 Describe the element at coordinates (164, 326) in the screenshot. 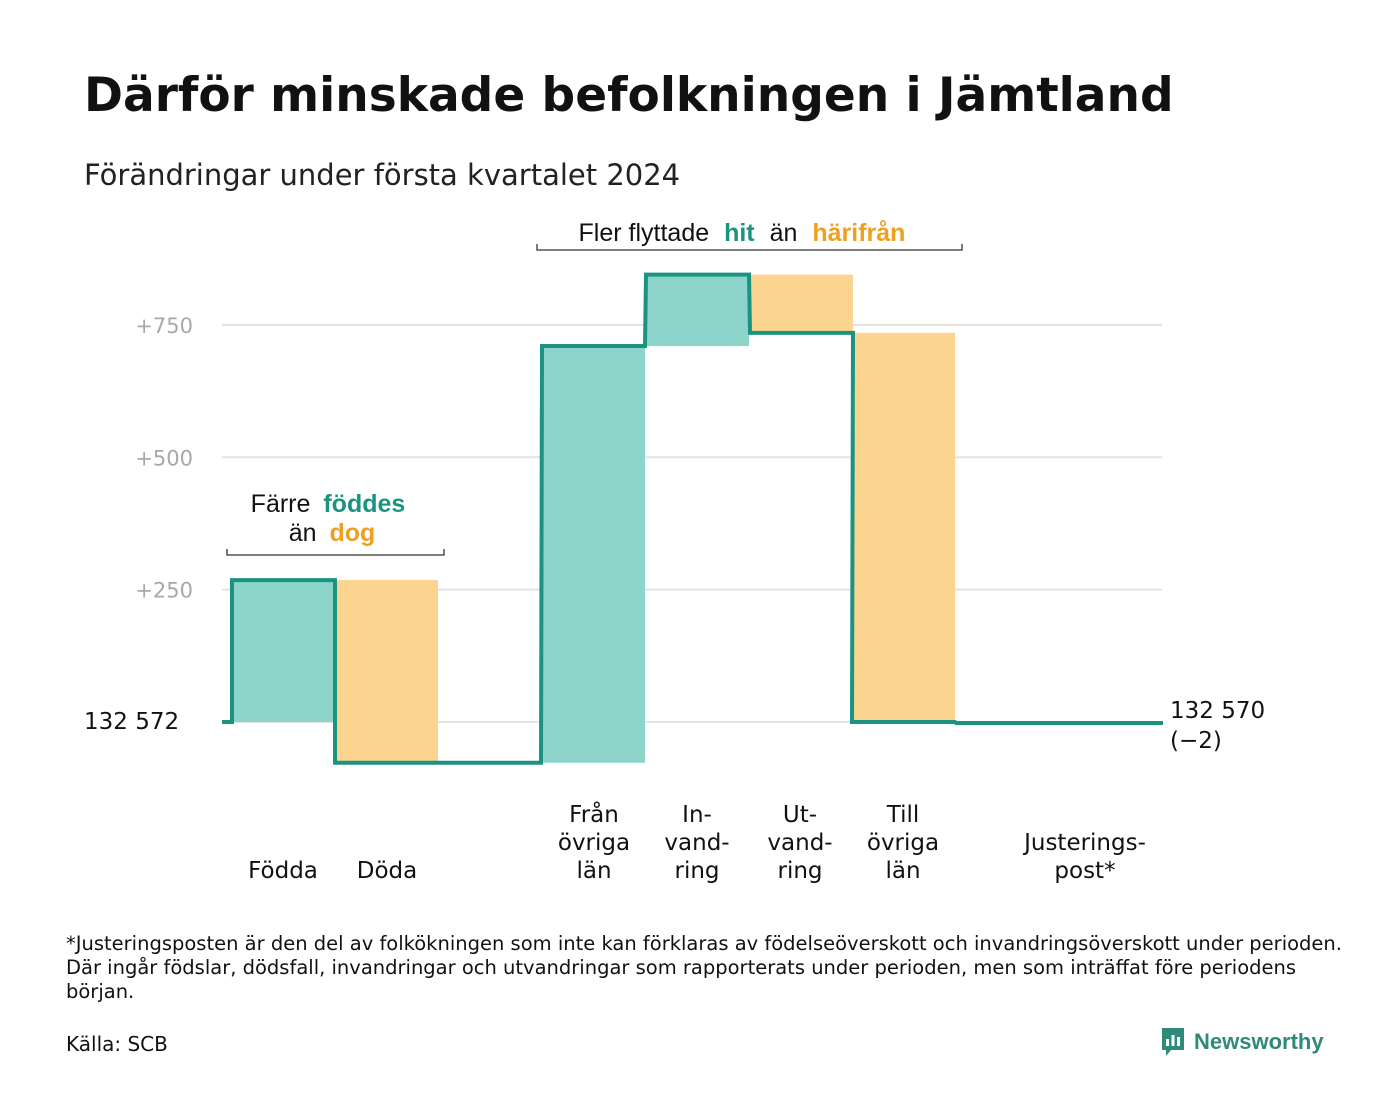

I see `y-tick-label: +750` at that location.